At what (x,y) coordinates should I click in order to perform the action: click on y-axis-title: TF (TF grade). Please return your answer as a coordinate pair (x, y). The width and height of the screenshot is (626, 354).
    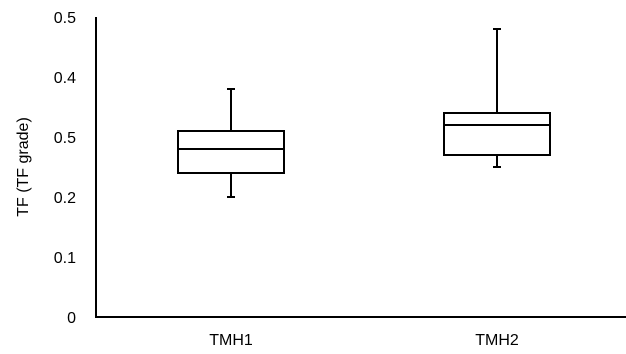
    Looking at the image, I should click on (23, 167).